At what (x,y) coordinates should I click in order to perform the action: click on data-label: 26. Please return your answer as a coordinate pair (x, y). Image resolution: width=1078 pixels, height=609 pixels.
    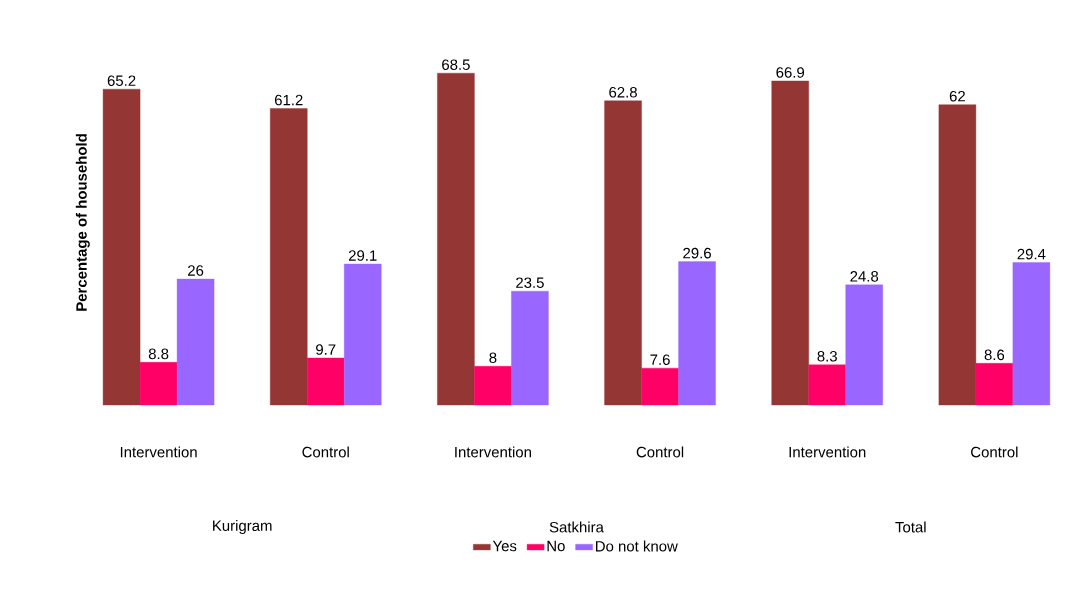
    Looking at the image, I should click on (196, 270).